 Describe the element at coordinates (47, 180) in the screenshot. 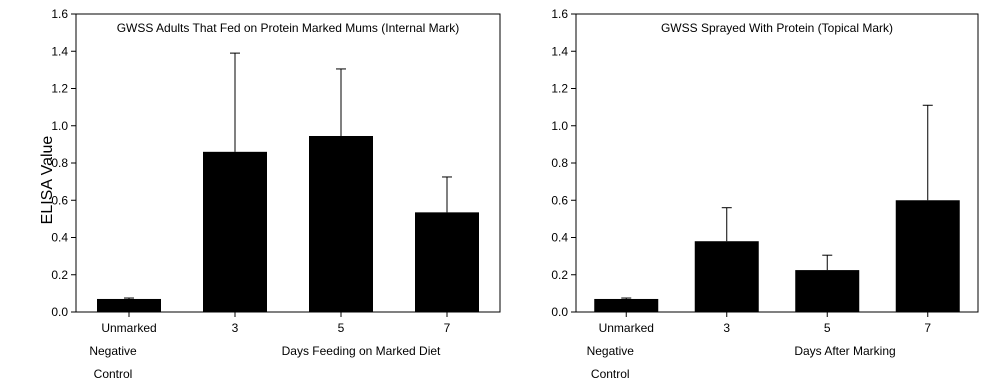

I see `y-axis-label: ELISA Value` at that location.